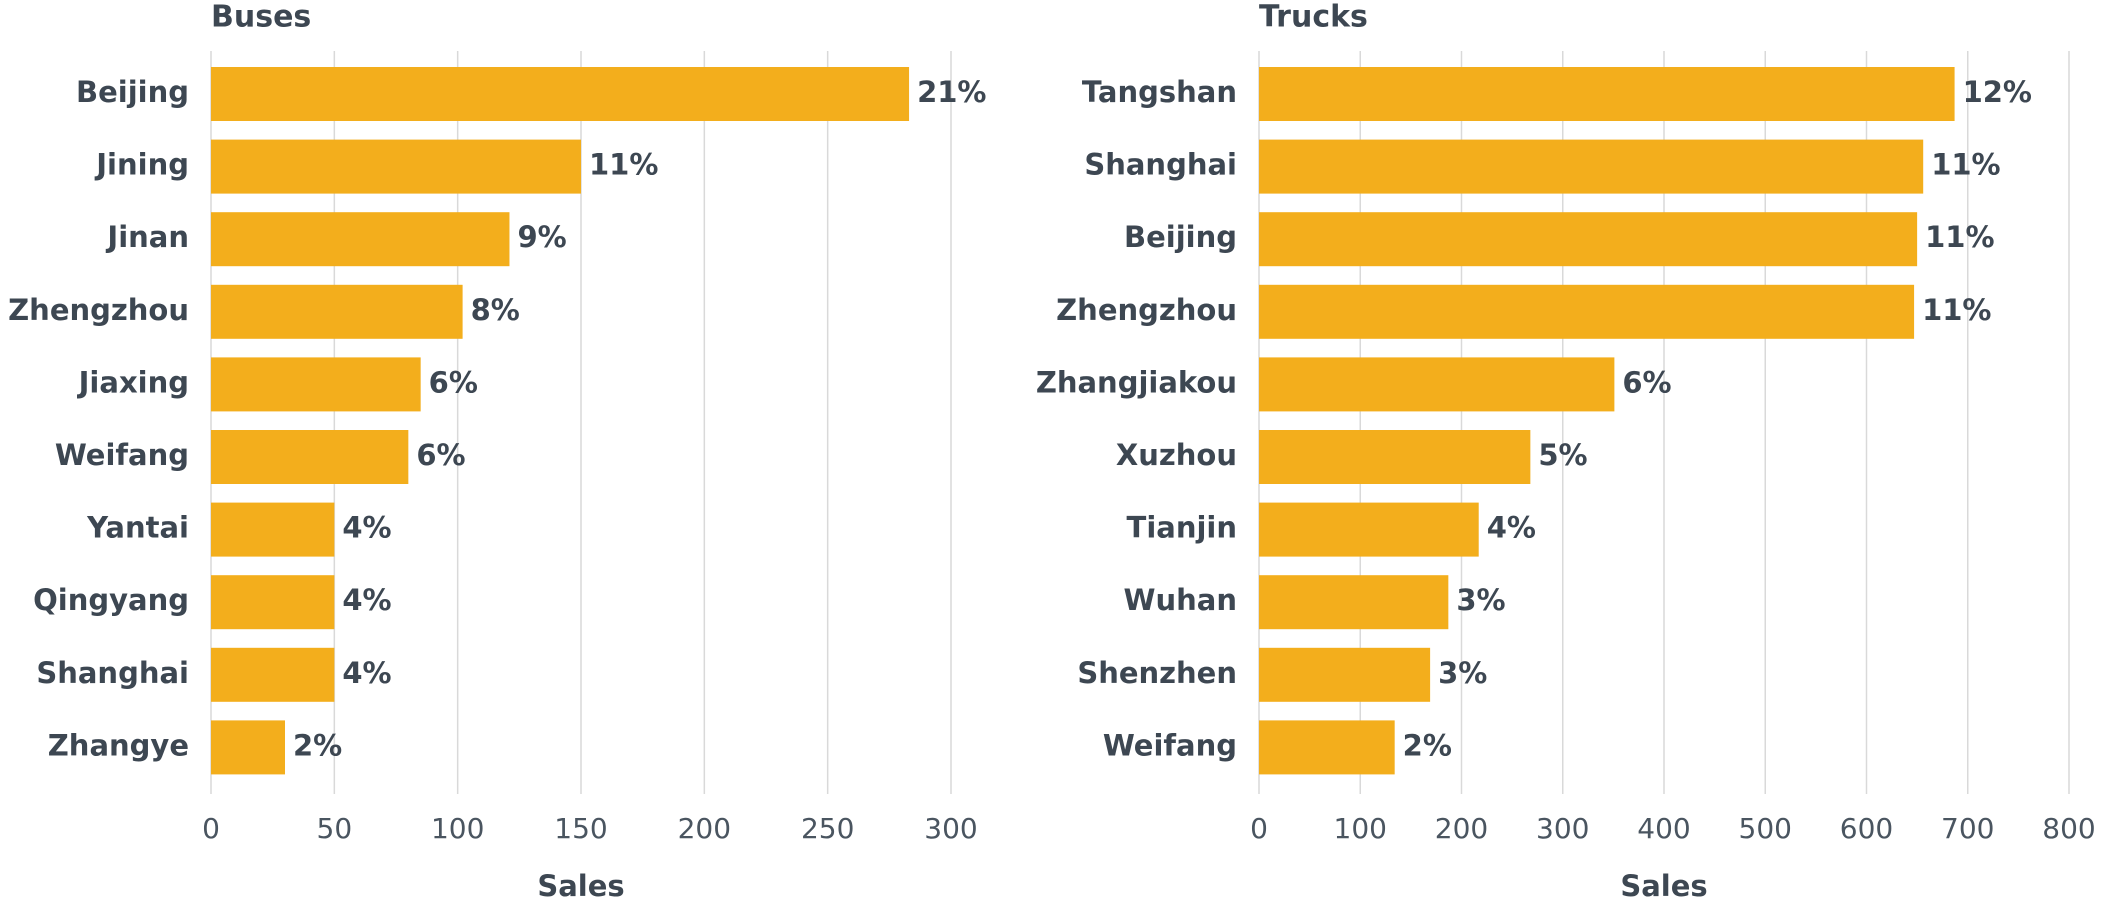 This screenshot has width=2109, height=909. What do you see at coordinates (133, 382) in the screenshot?
I see `y-tick-label: Jiaxing` at bounding box center [133, 382].